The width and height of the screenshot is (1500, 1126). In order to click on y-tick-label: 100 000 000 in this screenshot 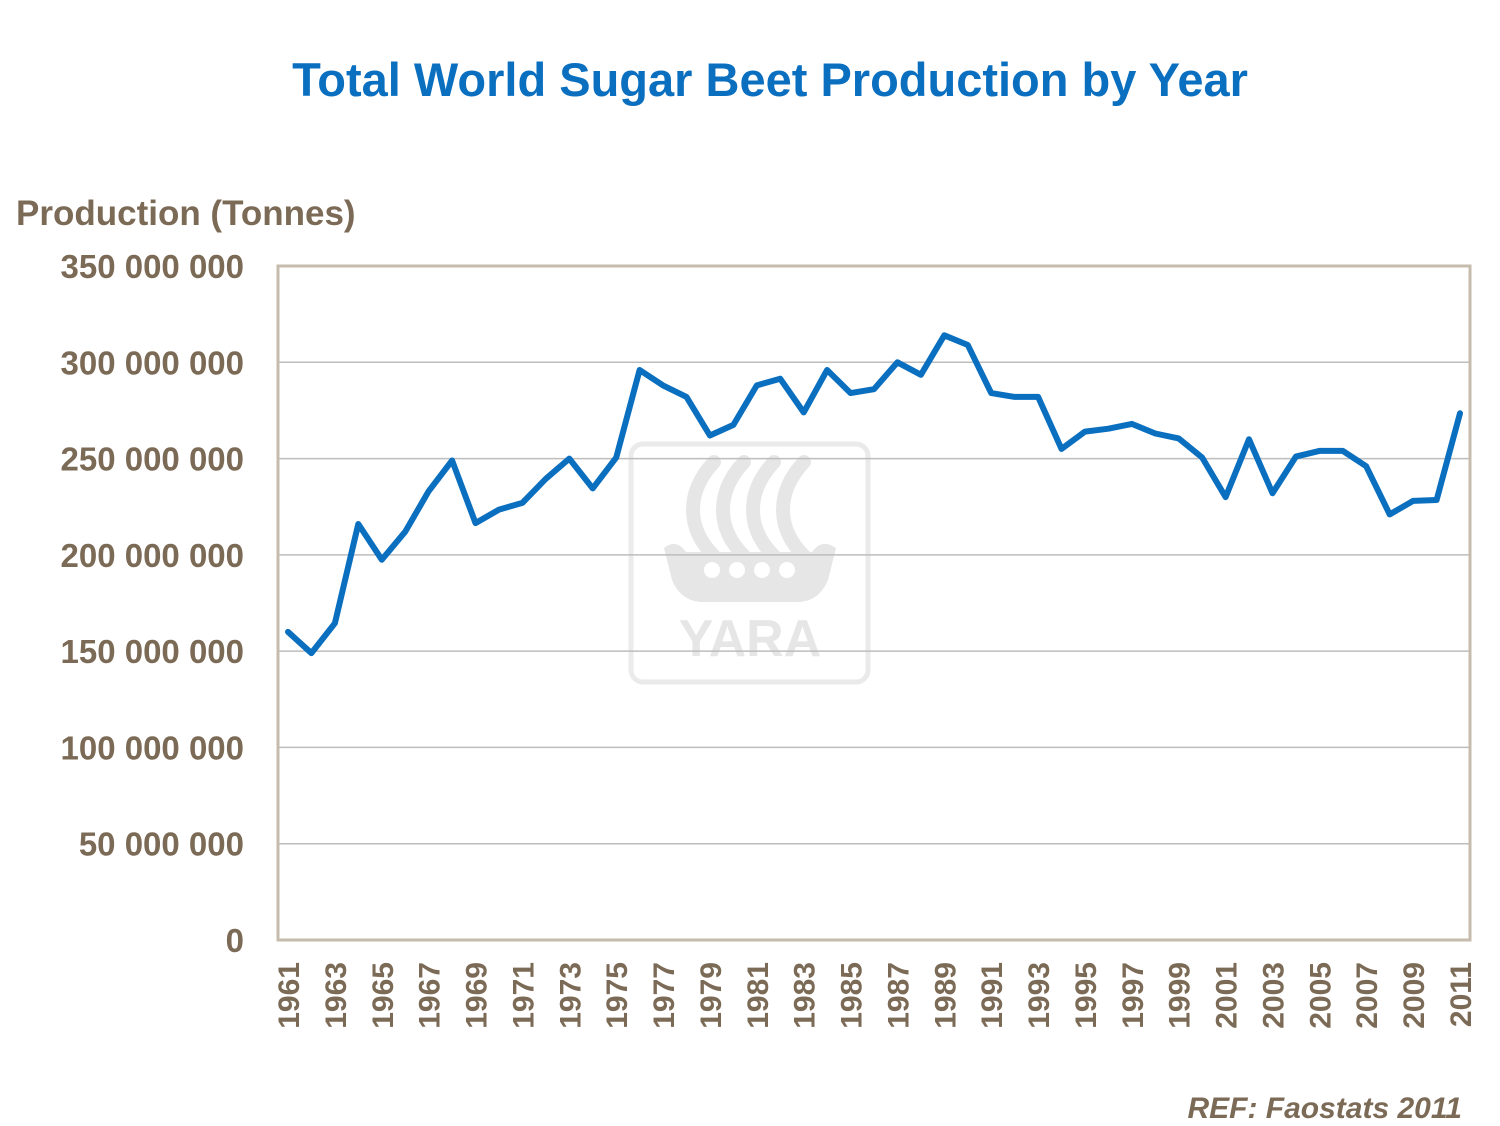, I will do `click(152, 747)`.